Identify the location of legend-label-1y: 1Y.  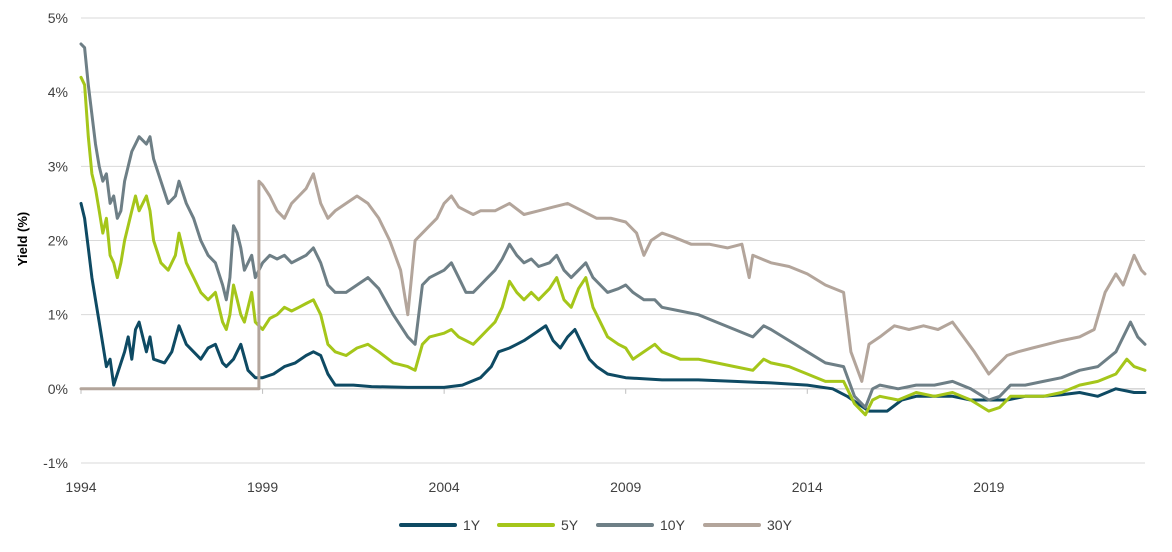
(472, 525).